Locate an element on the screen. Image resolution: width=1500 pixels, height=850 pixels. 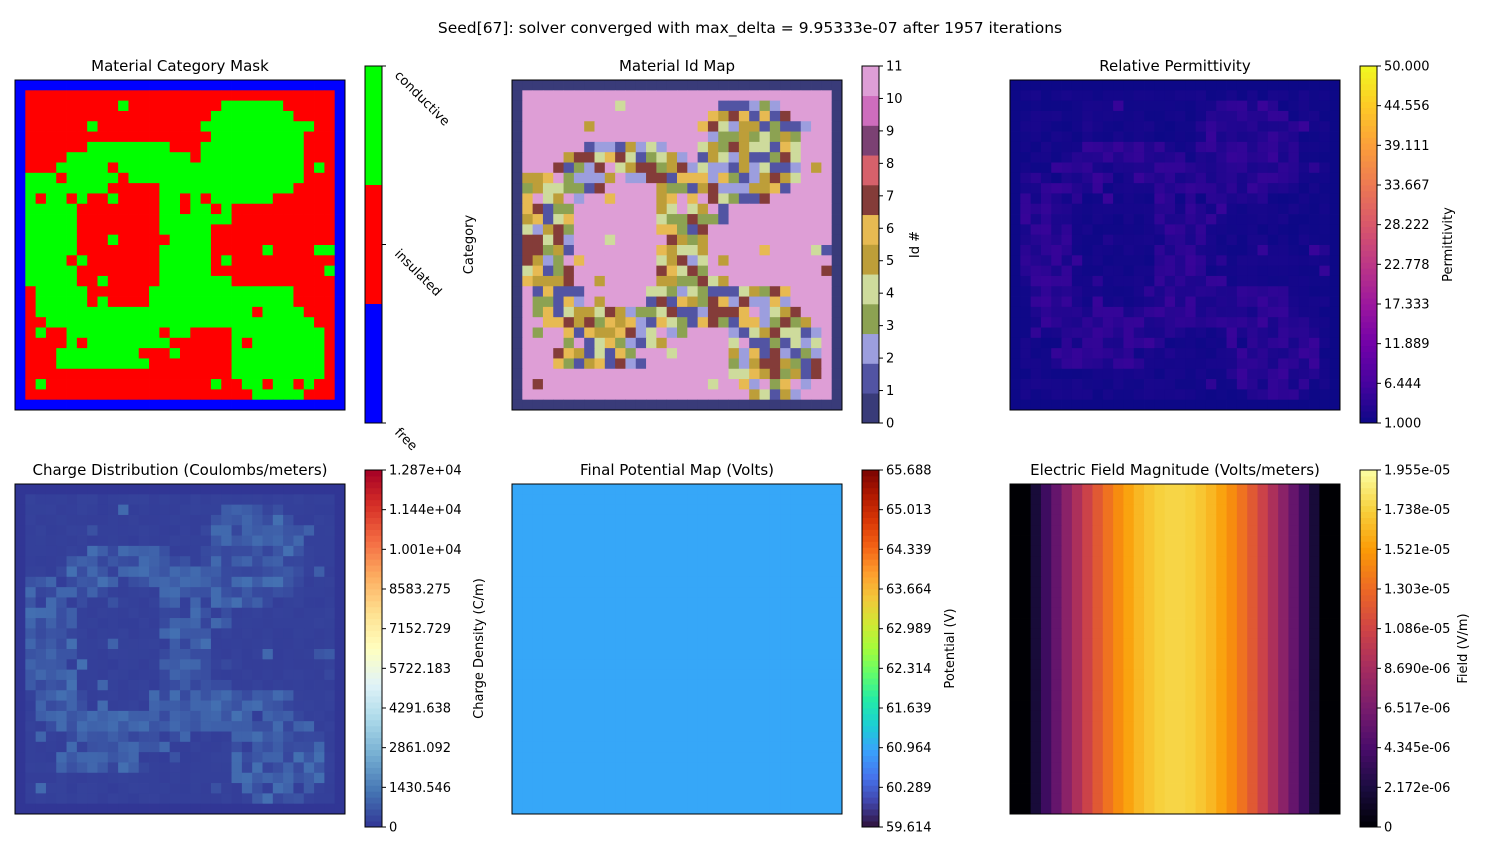
colorbar-segment is located at coordinates (373, 764).